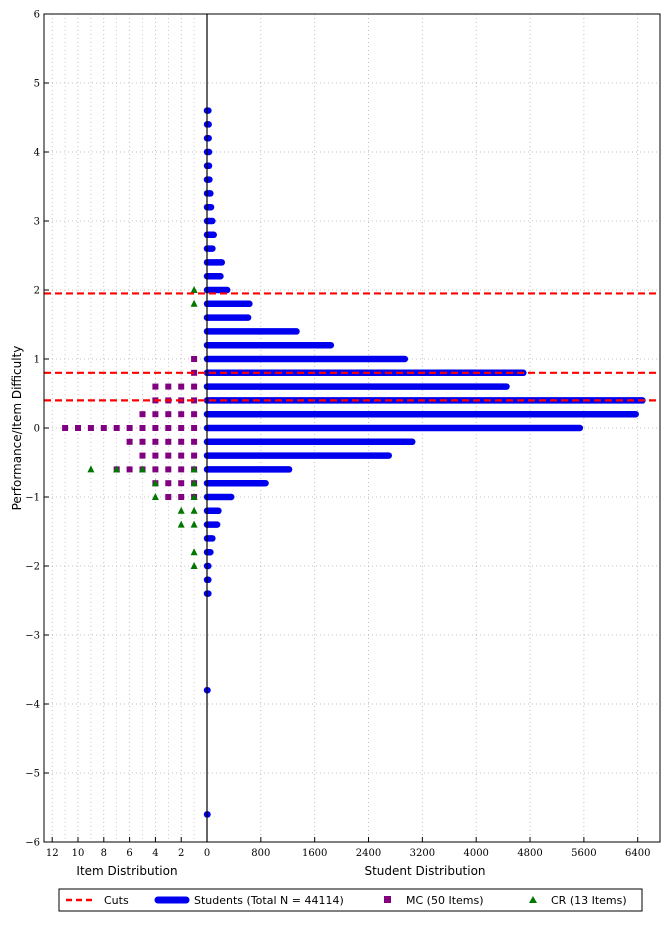 The width and height of the screenshot is (663, 942). I want to click on x-axis-title-left: Item Distribution, so click(126, 871).